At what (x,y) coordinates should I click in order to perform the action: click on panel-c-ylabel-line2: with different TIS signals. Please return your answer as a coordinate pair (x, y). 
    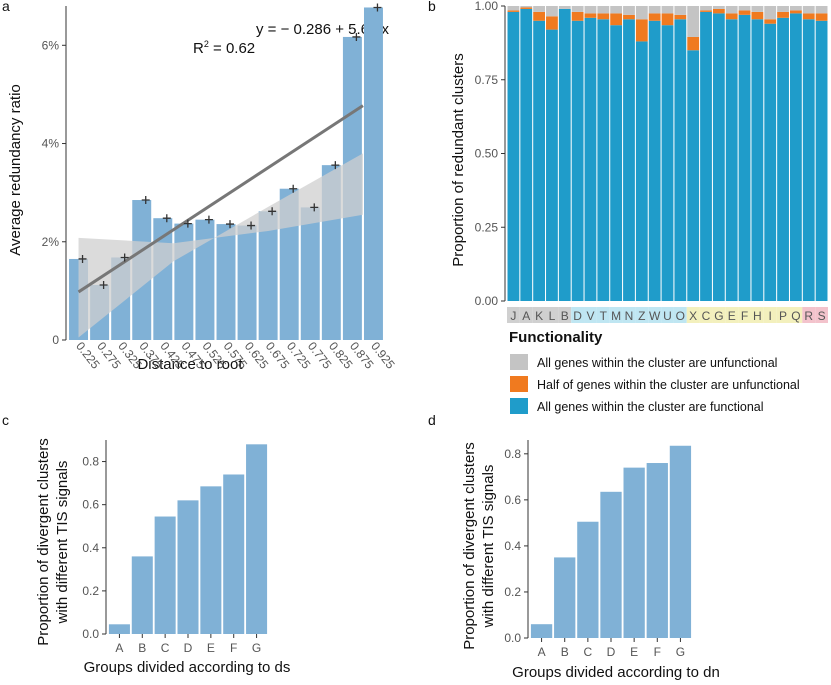
    Looking at the image, I should click on (62, 543).